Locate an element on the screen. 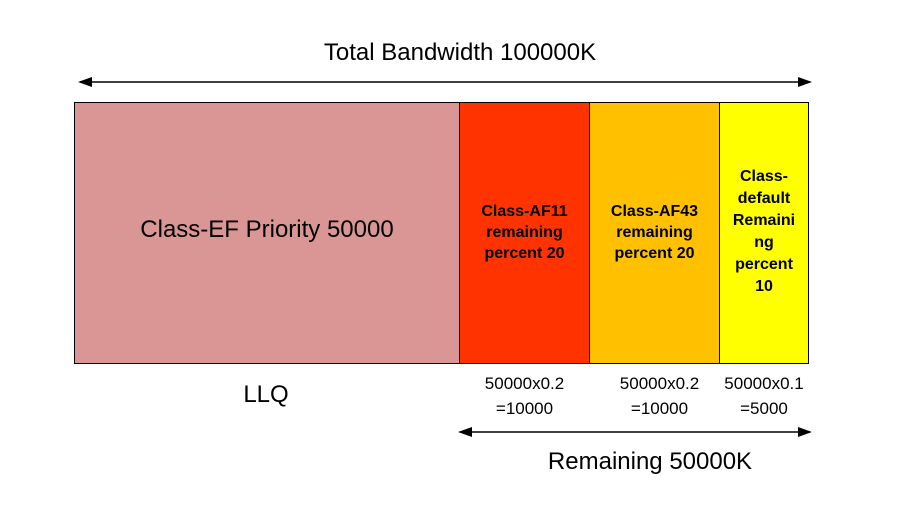 The width and height of the screenshot is (920, 525). remaining-bandwidth-label: Remaining 50000K is located at coordinates (650, 461).